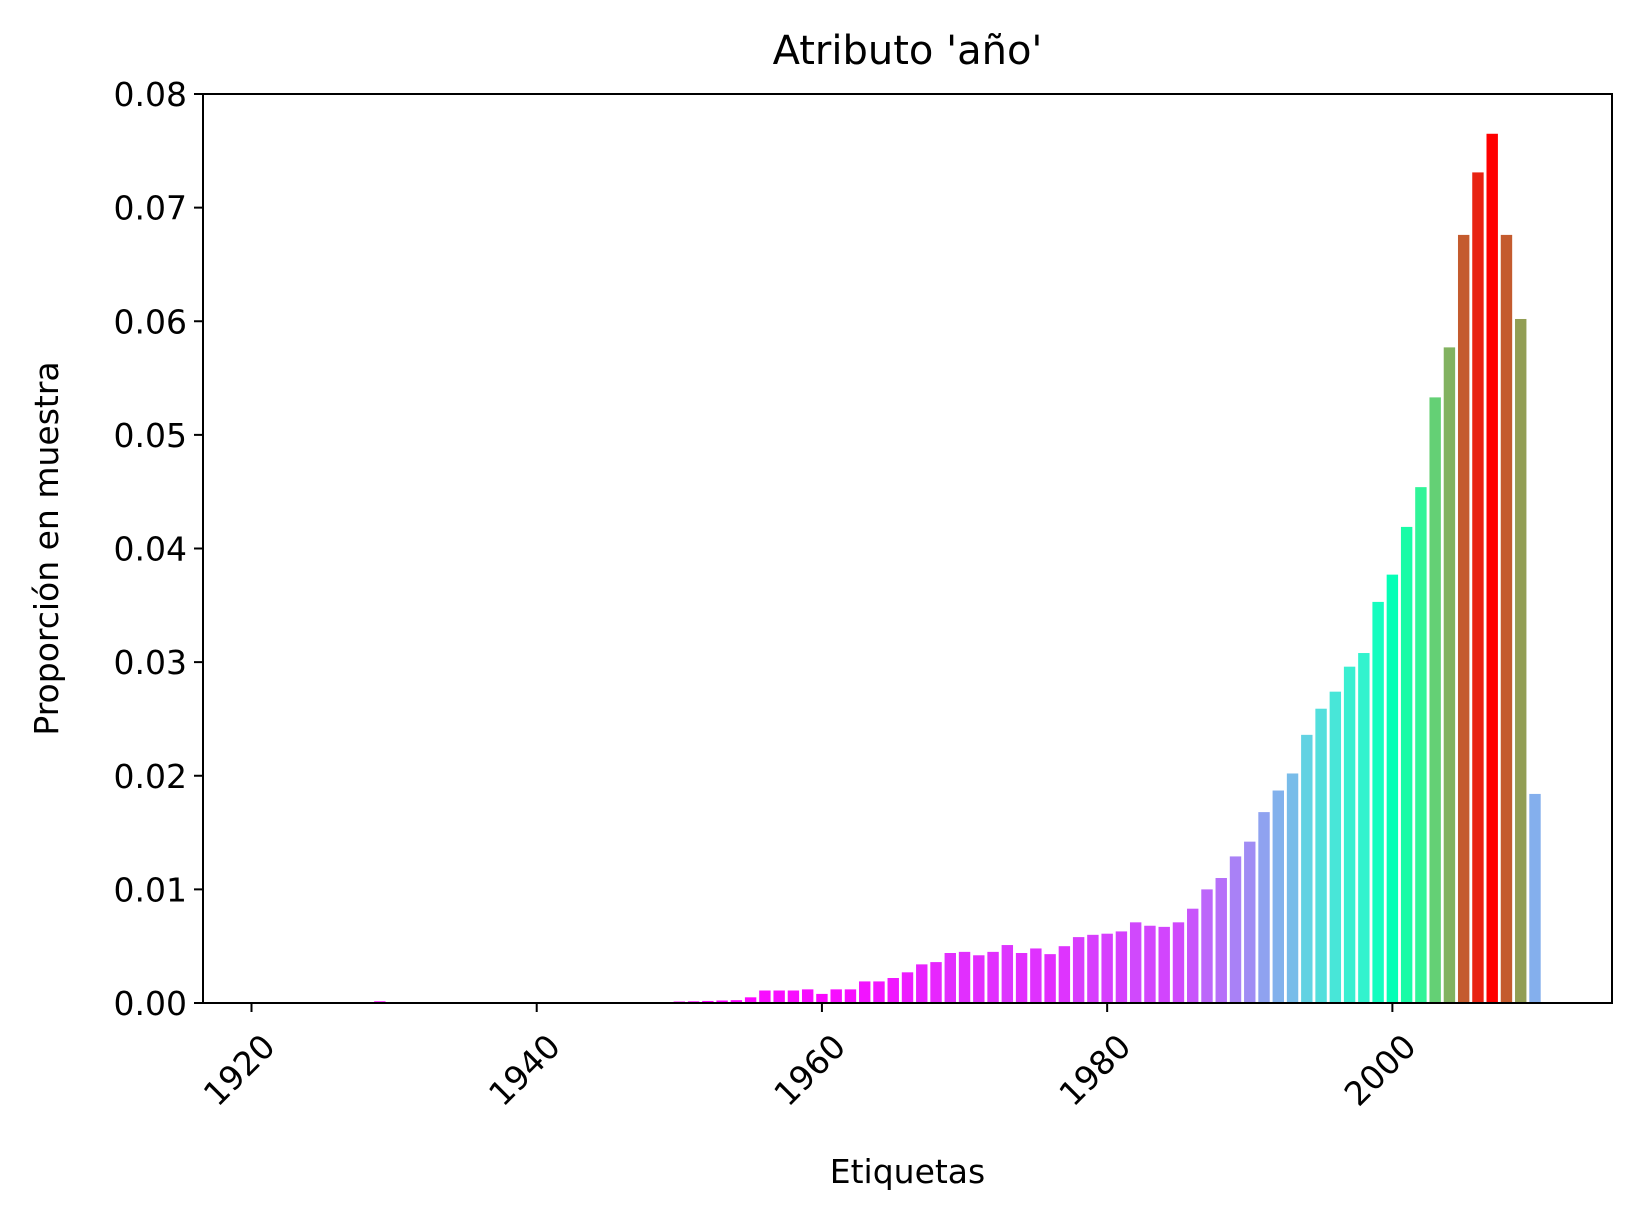 The width and height of the screenshot is (1635, 1218). What do you see at coordinates (1392, 788) in the screenshot?
I see `bar-2000` at bounding box center [1392, 788].